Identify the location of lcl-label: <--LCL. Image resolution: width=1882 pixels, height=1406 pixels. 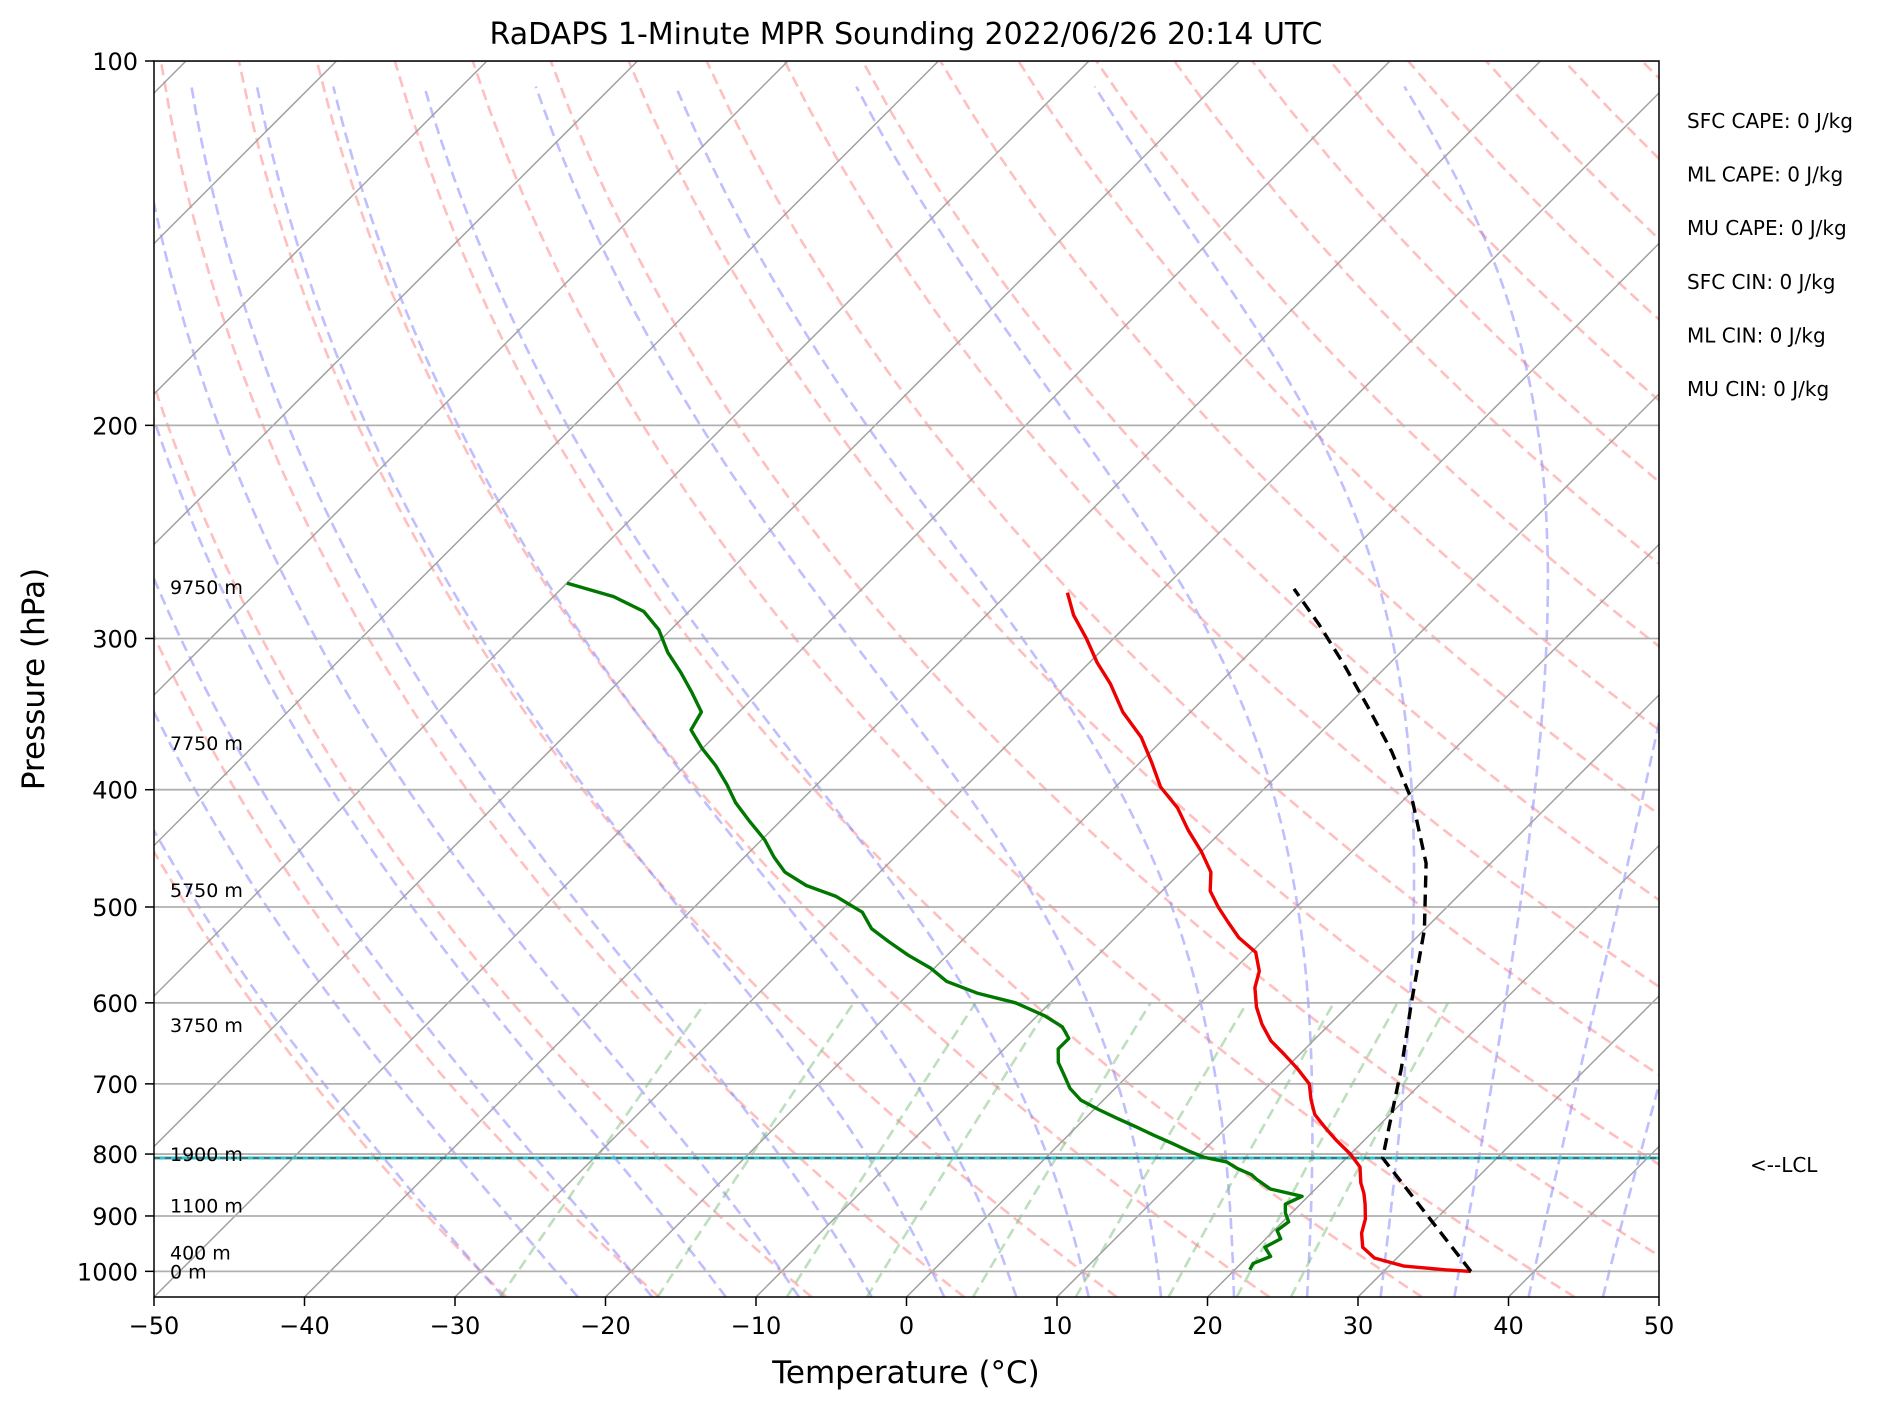
(1784, 1165).